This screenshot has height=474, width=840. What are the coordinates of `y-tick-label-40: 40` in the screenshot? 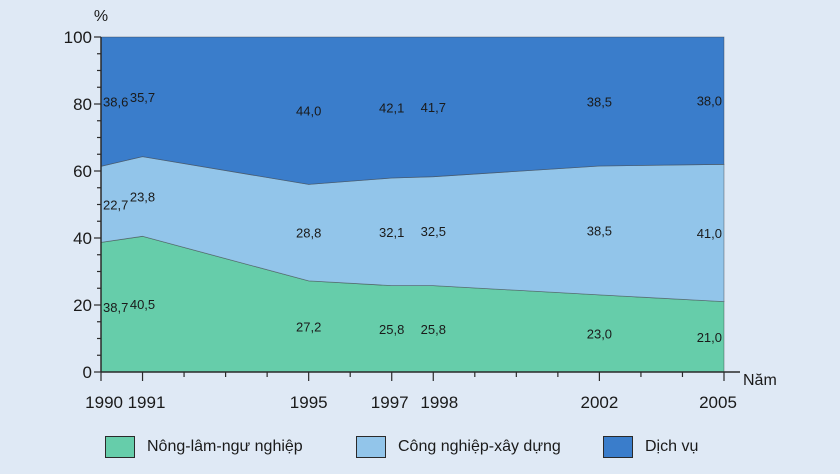 It's located at (82, 238).